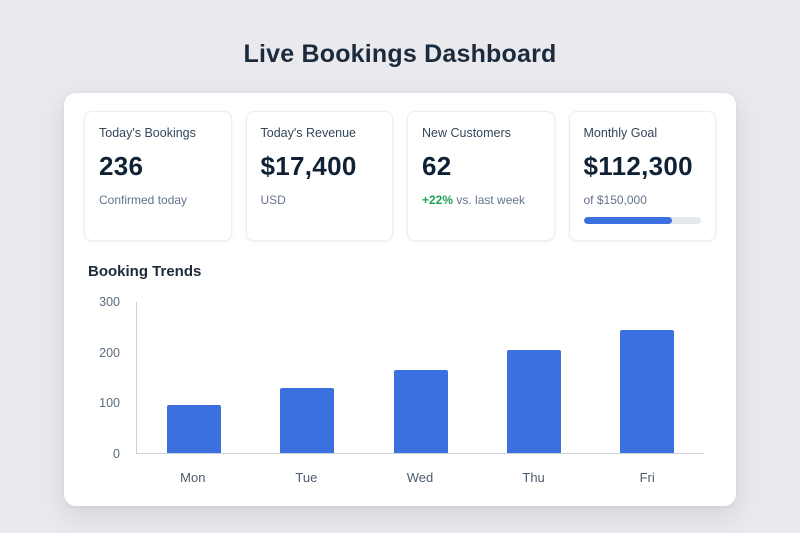 Image resolution: width=800 pixels, height=533 pixels. Describe the element at coordinates (121, 166) in the screenshot. I see `stat-value: 236` at that location.